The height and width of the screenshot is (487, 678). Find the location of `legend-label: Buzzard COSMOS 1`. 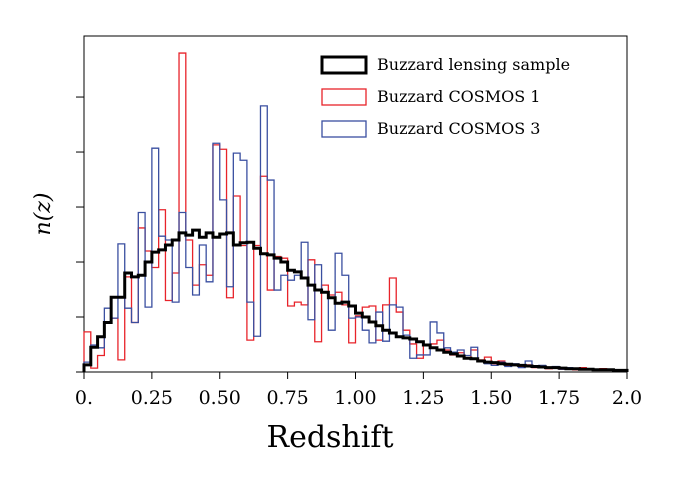

legend-label: Buzzard COSMOS 1 is located at coordinates (458, 96).